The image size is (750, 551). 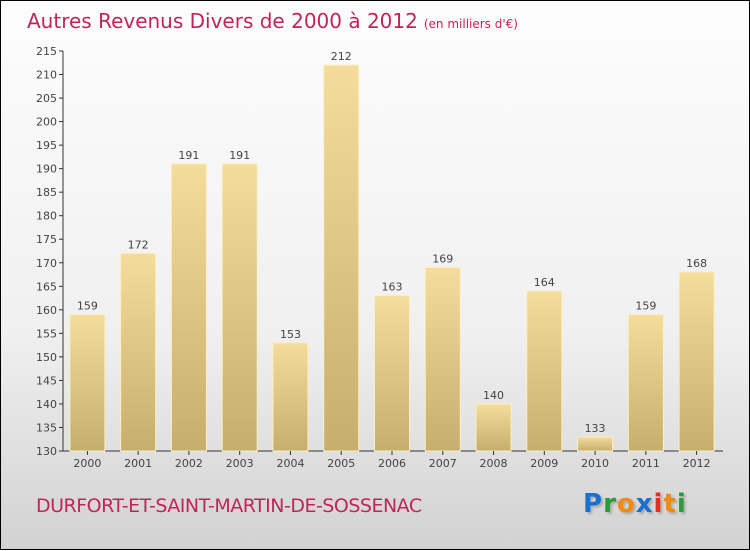 I want to click on y-tick-label: 165, so click(x=46, y=286).